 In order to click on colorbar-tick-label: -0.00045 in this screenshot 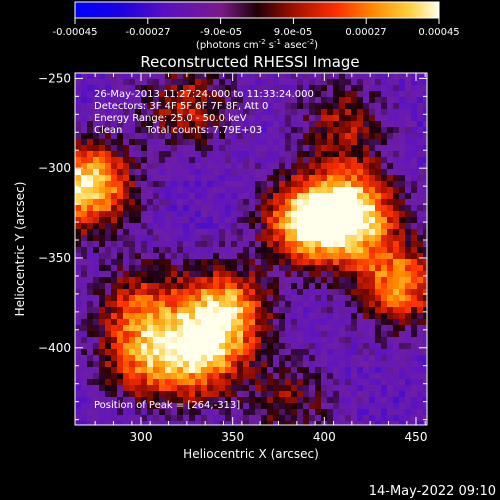, I will do `click(75, 32)`.